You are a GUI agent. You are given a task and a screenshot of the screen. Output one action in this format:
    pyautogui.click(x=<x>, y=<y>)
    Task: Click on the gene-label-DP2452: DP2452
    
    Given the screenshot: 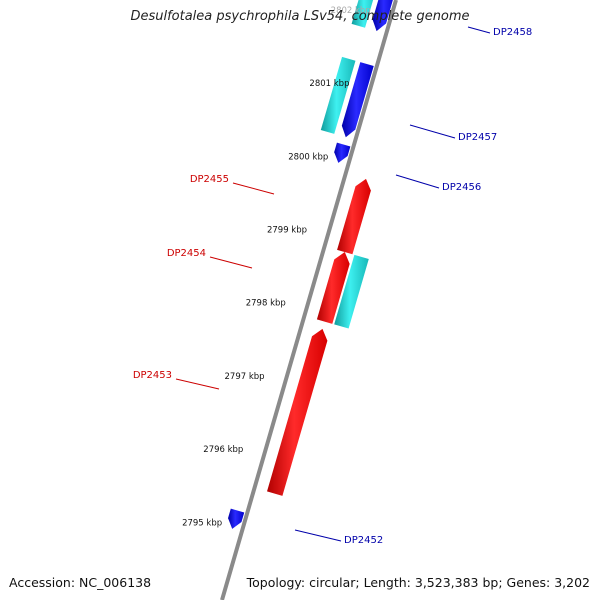 What is the action you would take?
    pyautogui.click(x=363, y=540)
    